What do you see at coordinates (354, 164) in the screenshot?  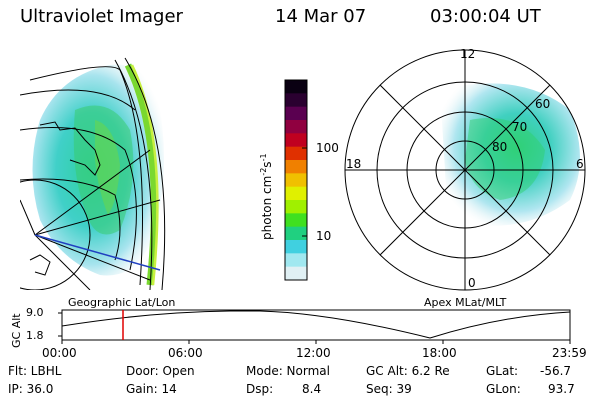 I see `mlt-label-18: 18` at bounding box center [354, 164].